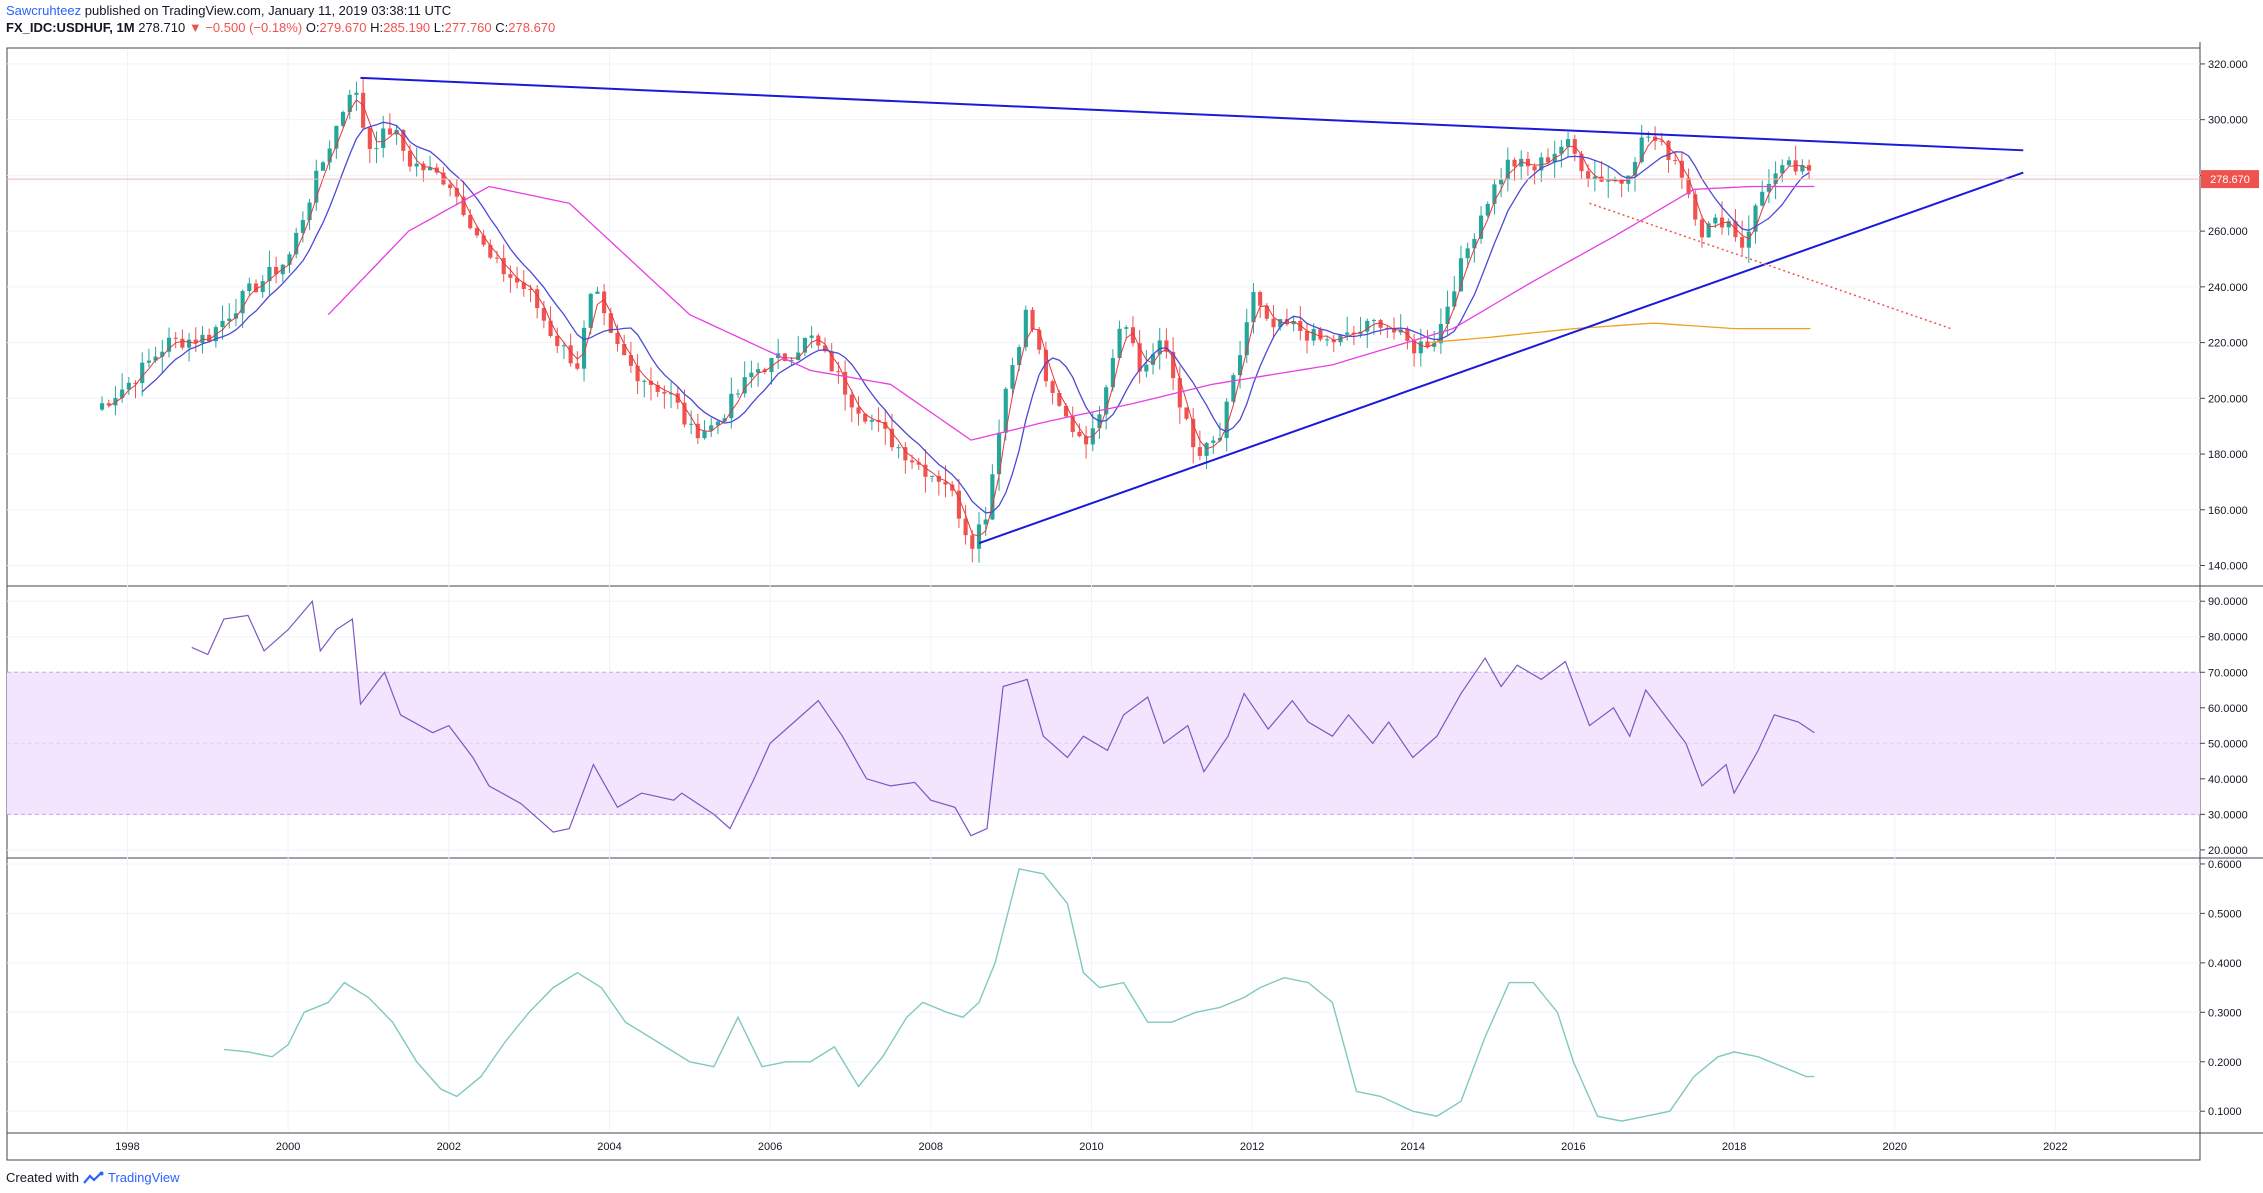  Describe the element at coordinates (2225, 1063) in the screenshot. I see `hv-tick-label: 0.2000` at that location.